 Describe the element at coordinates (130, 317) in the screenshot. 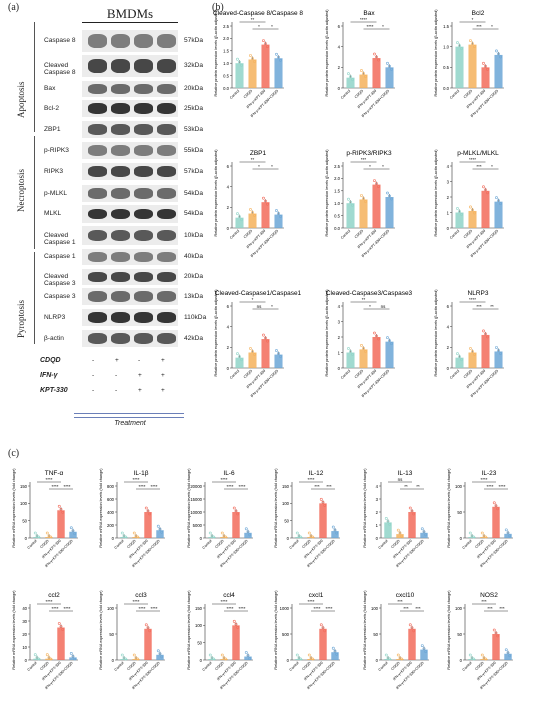

I see `blot-strip` at that location.